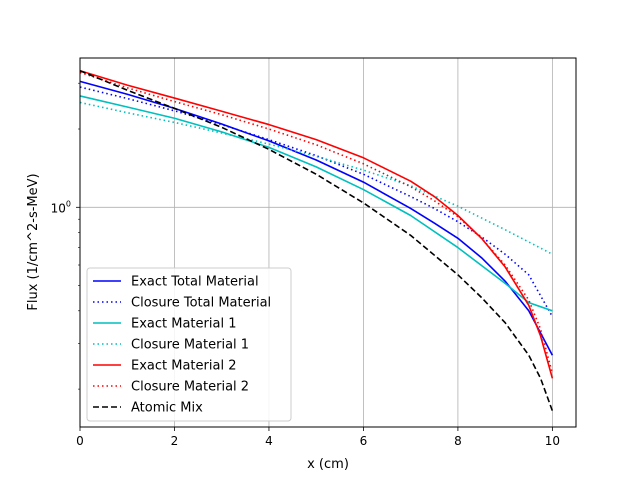 This screenshot has height=480, width=640. What do you see at coordinates (328, 464) in the screenshot?
I see `x-axis-label: x (cm)` at bounding box center [328, 464].